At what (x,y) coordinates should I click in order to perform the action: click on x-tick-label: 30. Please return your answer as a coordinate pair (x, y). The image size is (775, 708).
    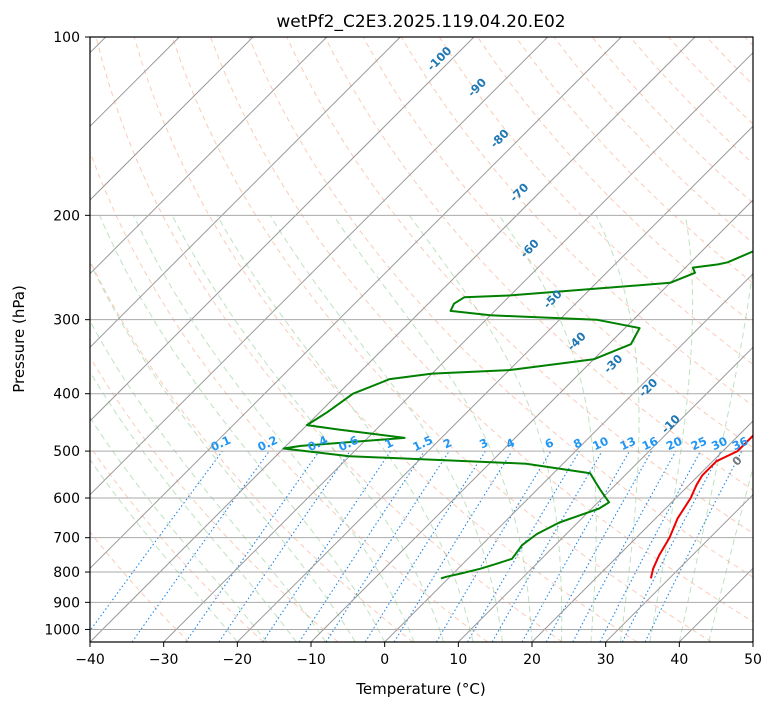
    Looking at the image, I should click on (606, 660).